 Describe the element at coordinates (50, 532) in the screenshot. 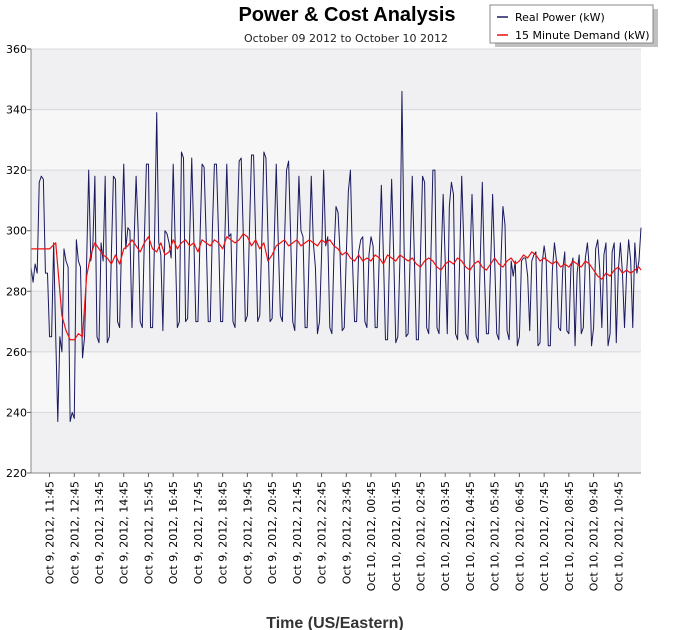

I see `x-tick-label: Oct 9, 2012, 11:45` at that location.